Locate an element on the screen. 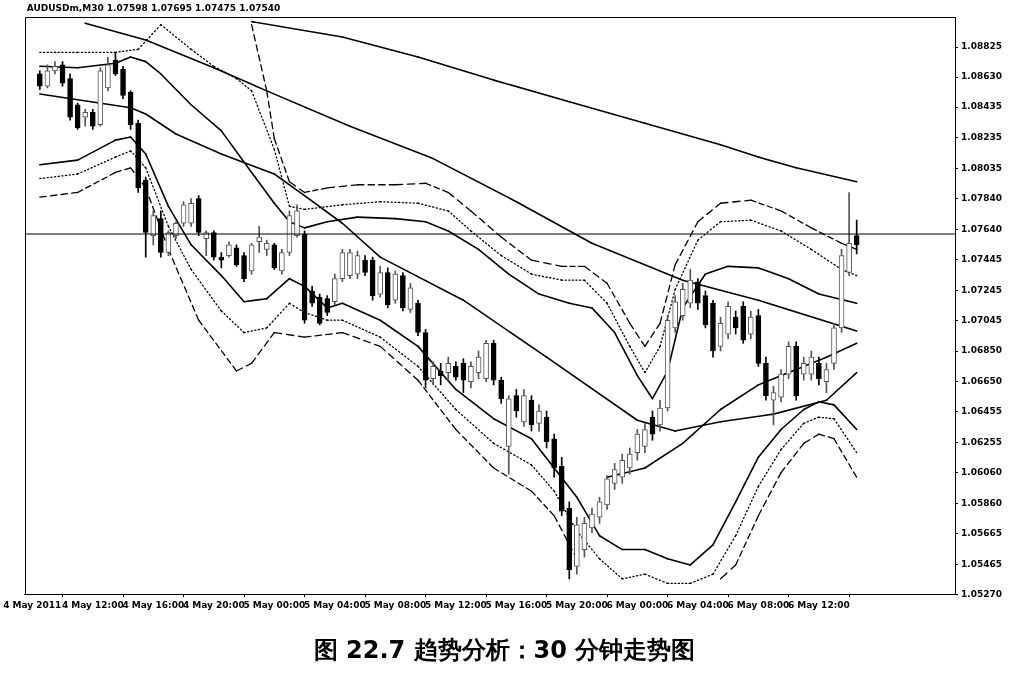  y-tick-label: 1.07640 is located at coordinates (982, 228).